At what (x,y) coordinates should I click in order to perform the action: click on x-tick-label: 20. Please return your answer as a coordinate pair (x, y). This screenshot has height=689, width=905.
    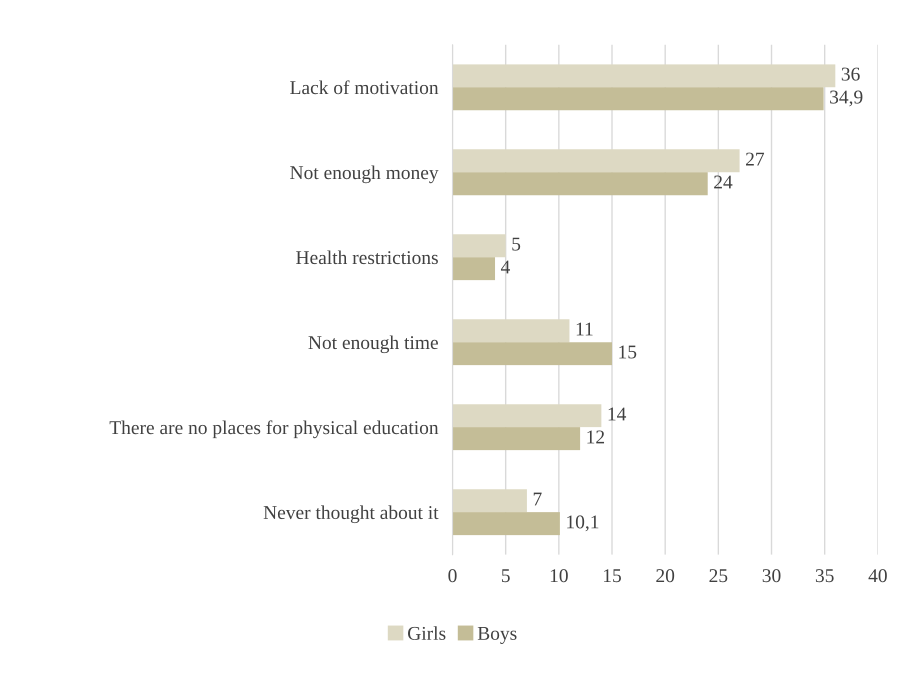
    Looking at the image, I should click on (665, 575).